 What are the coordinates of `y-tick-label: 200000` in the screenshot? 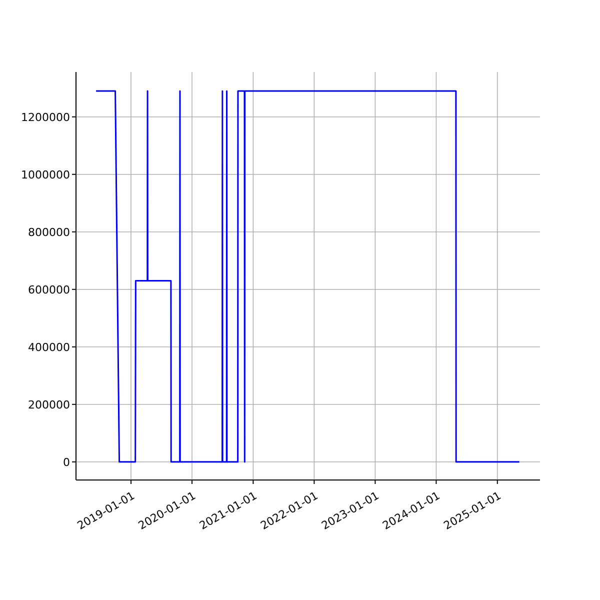 It's located at (49, 405).